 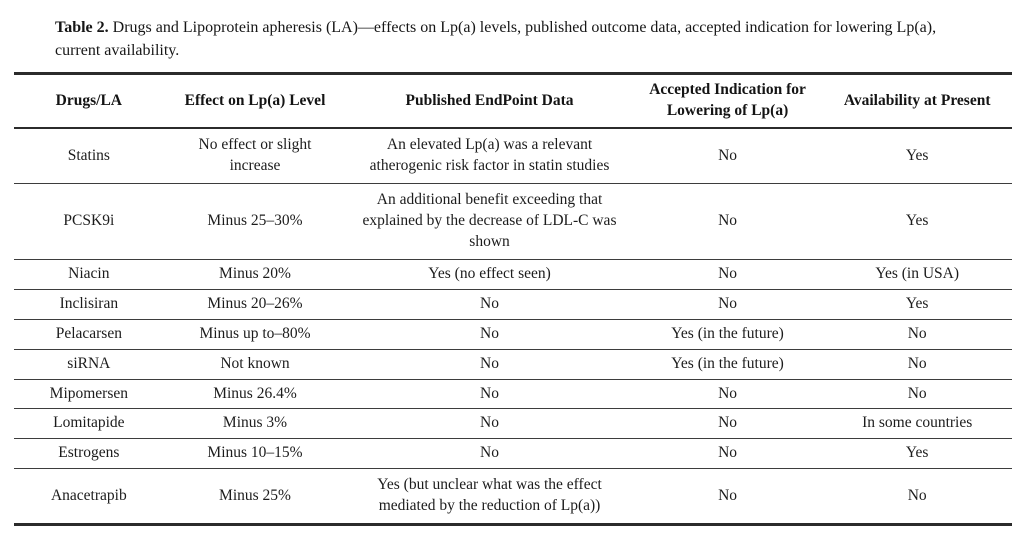 What do you see at coordinates (917, 423) in the screenshot?
I see `table-cell: In some countries` at bounding box center [917, 423].